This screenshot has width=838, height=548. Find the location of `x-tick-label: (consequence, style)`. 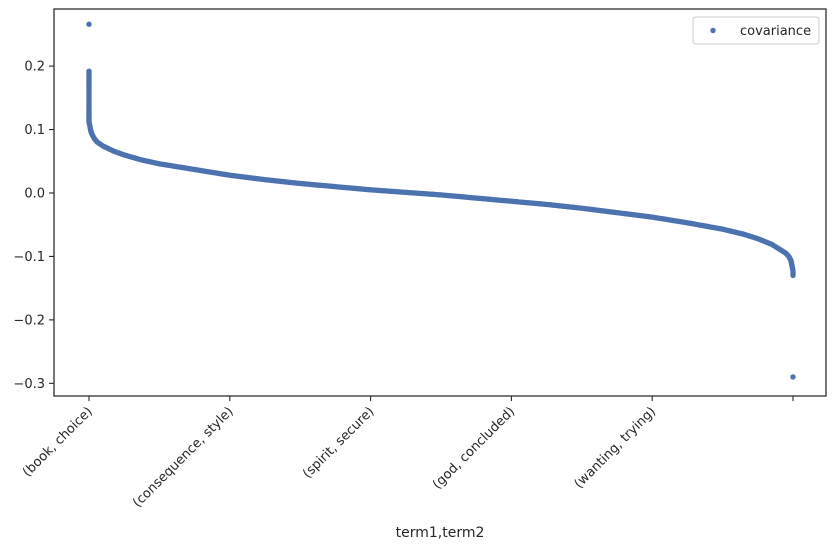

x-tick-label: (consequence, style) is located at coordinates (183, 457).